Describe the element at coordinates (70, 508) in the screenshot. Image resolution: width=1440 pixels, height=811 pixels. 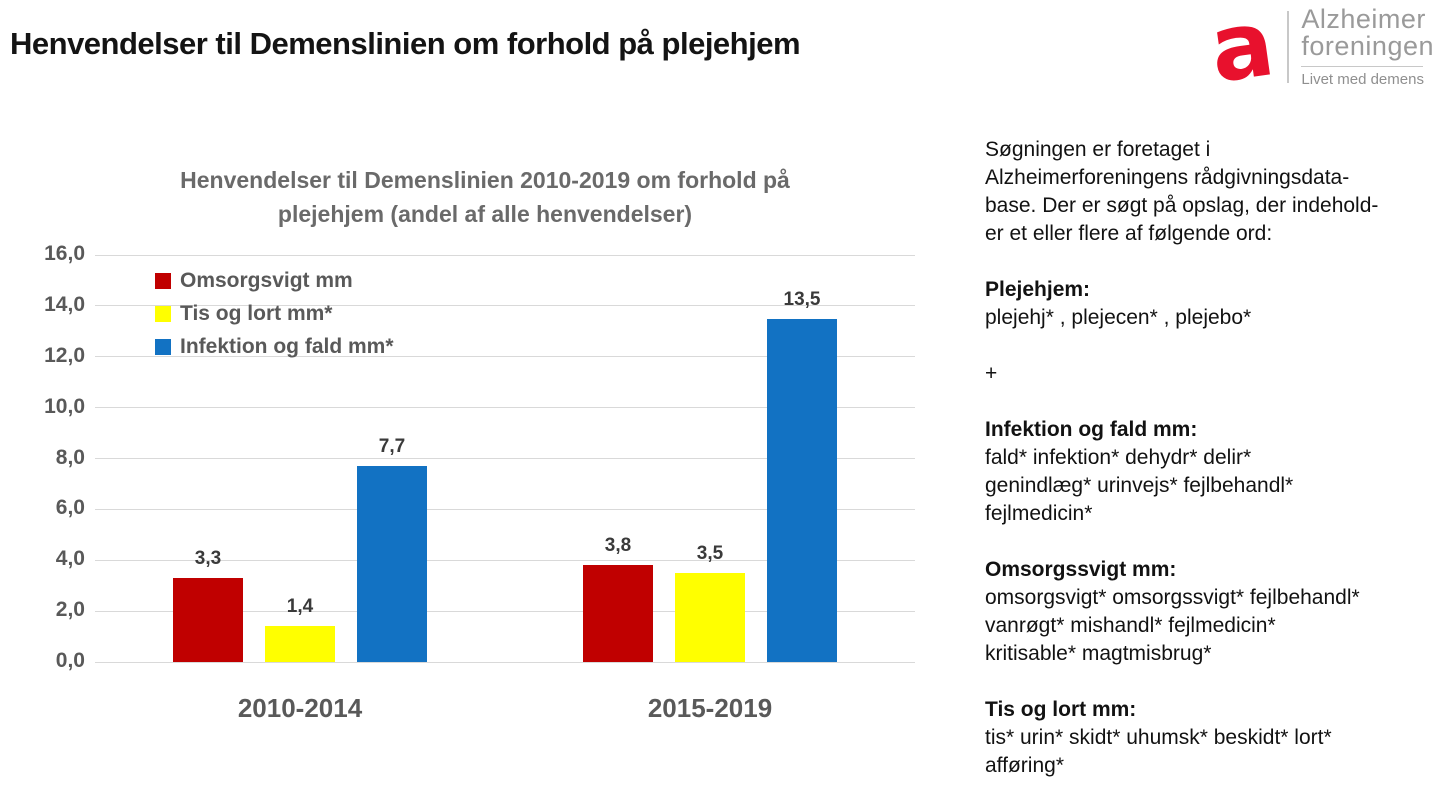
I see `y-tick-label: 6,0` at that location.